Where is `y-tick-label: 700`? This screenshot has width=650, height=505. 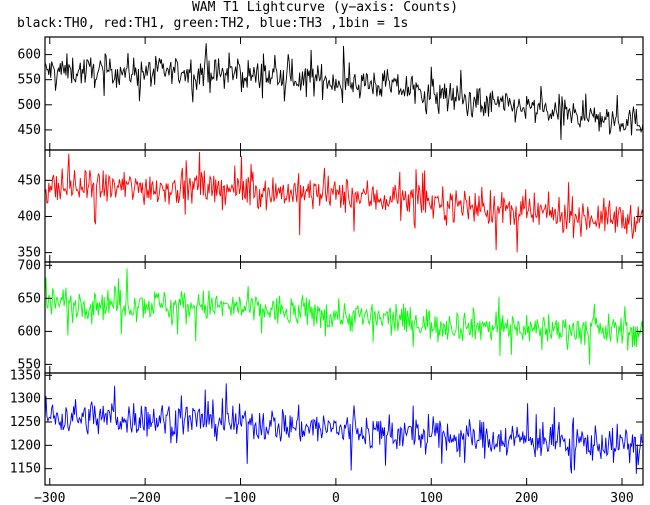
y-tick-label: 700 is located at coordinates (29, 265).